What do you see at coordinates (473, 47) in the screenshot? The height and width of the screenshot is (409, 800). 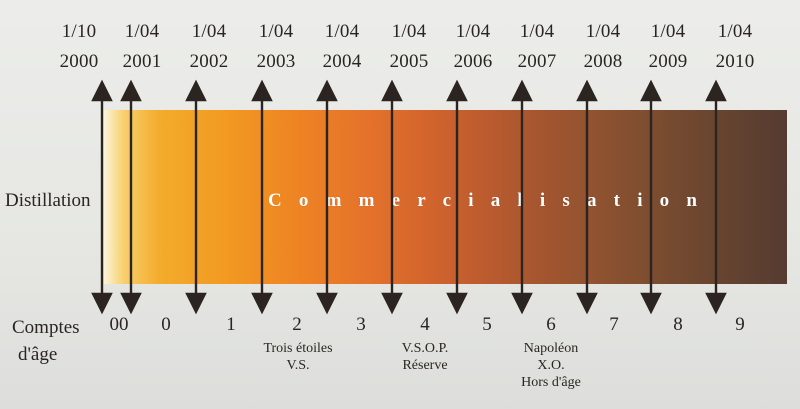 I see `date-column-2006: 1/04 2006` at bounding box center [473, 47].